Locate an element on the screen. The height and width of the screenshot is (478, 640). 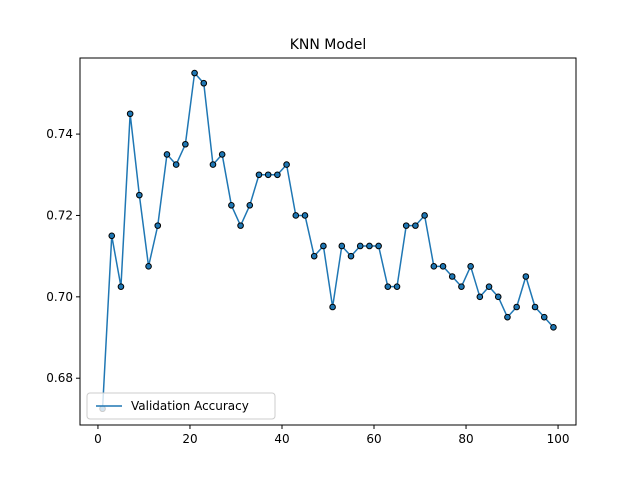
legend-box is located at coordinates (181, 406).